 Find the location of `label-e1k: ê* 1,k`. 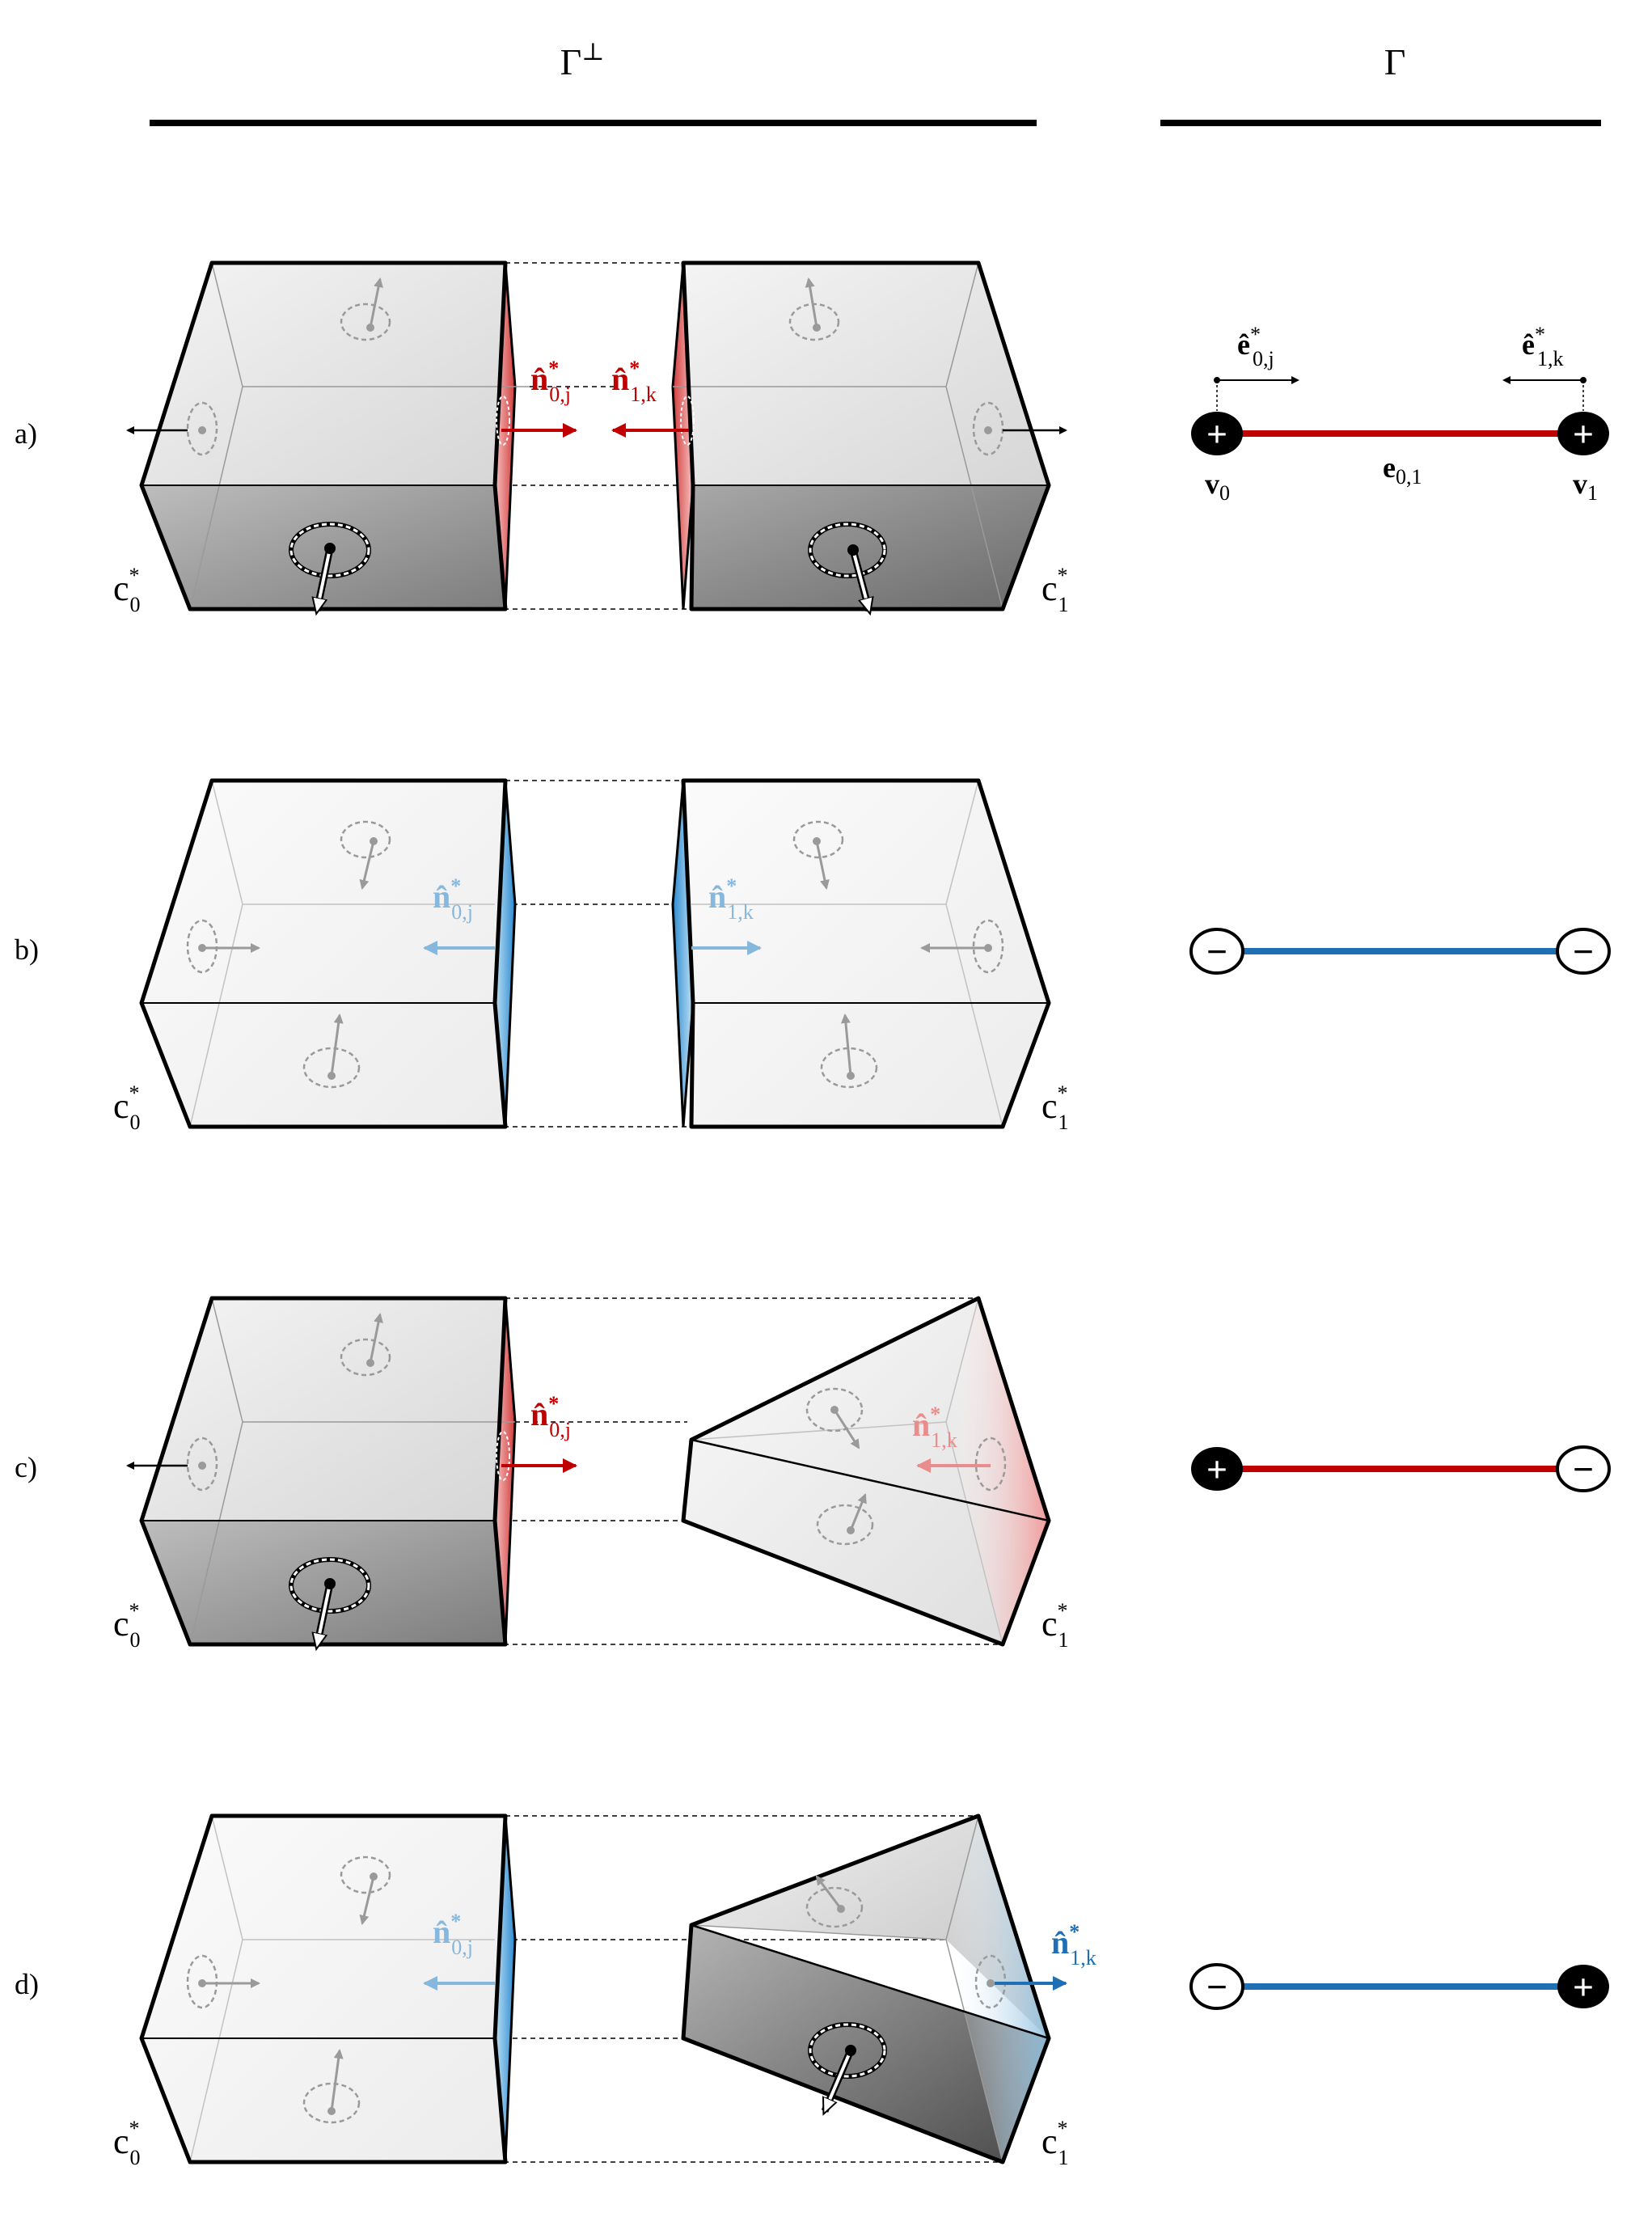

label-e1k: ê* 1,k is located at coordinates (1542, 346).